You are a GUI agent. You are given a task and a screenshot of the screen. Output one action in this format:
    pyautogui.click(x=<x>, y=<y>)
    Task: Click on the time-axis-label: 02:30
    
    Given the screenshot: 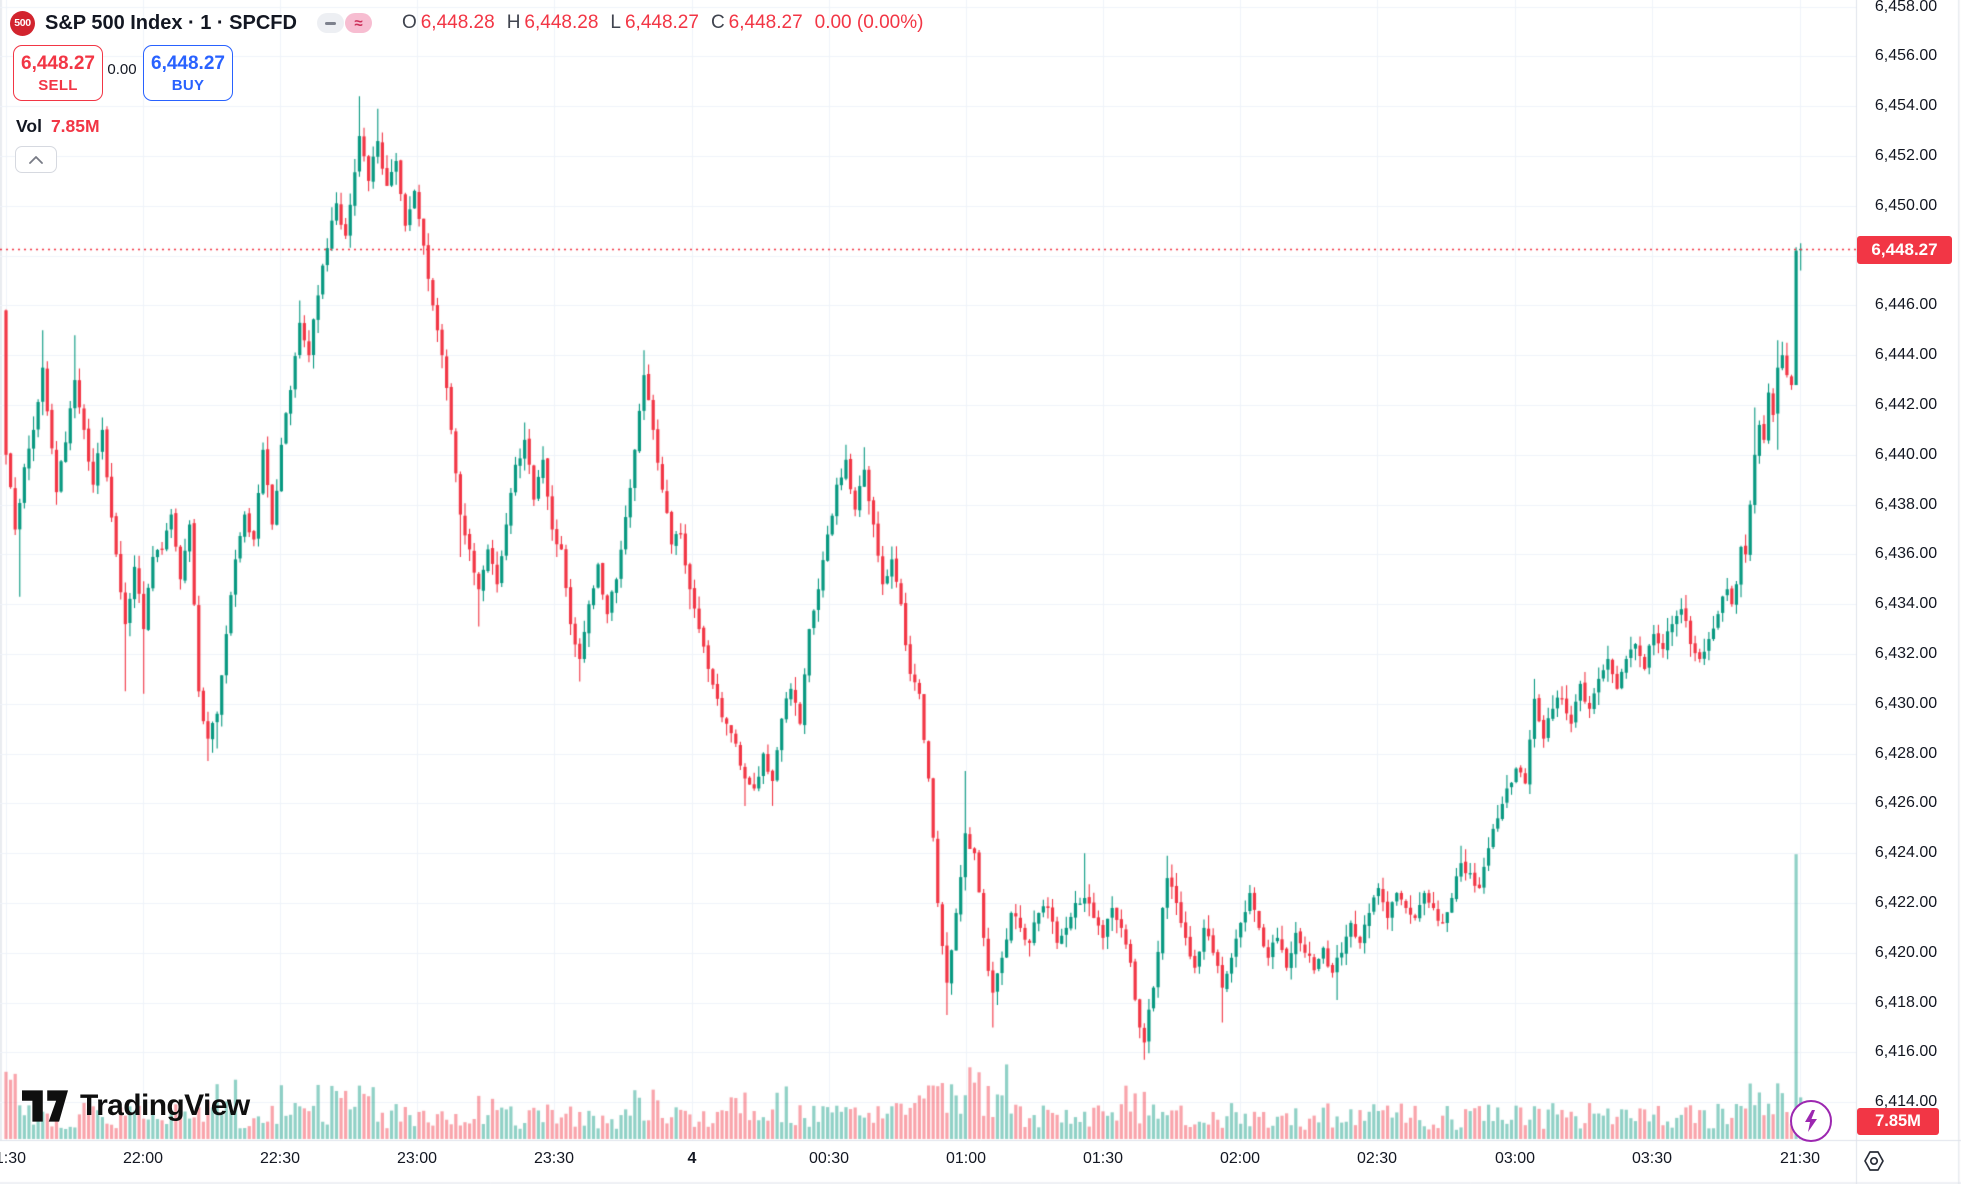 What is the action you would take?
    pyautogui.click(x=1377, y=1158)
    